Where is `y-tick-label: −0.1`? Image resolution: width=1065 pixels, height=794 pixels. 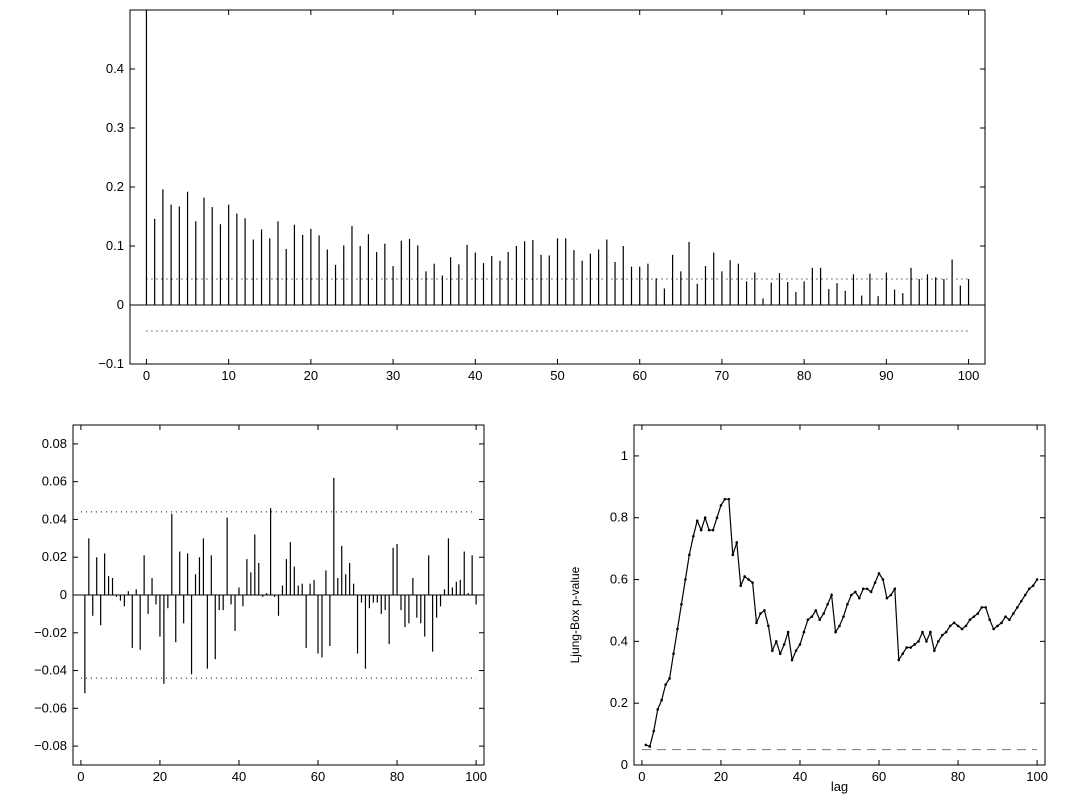 y-tick-label: −0.1 is located at coordinates (111, 363).